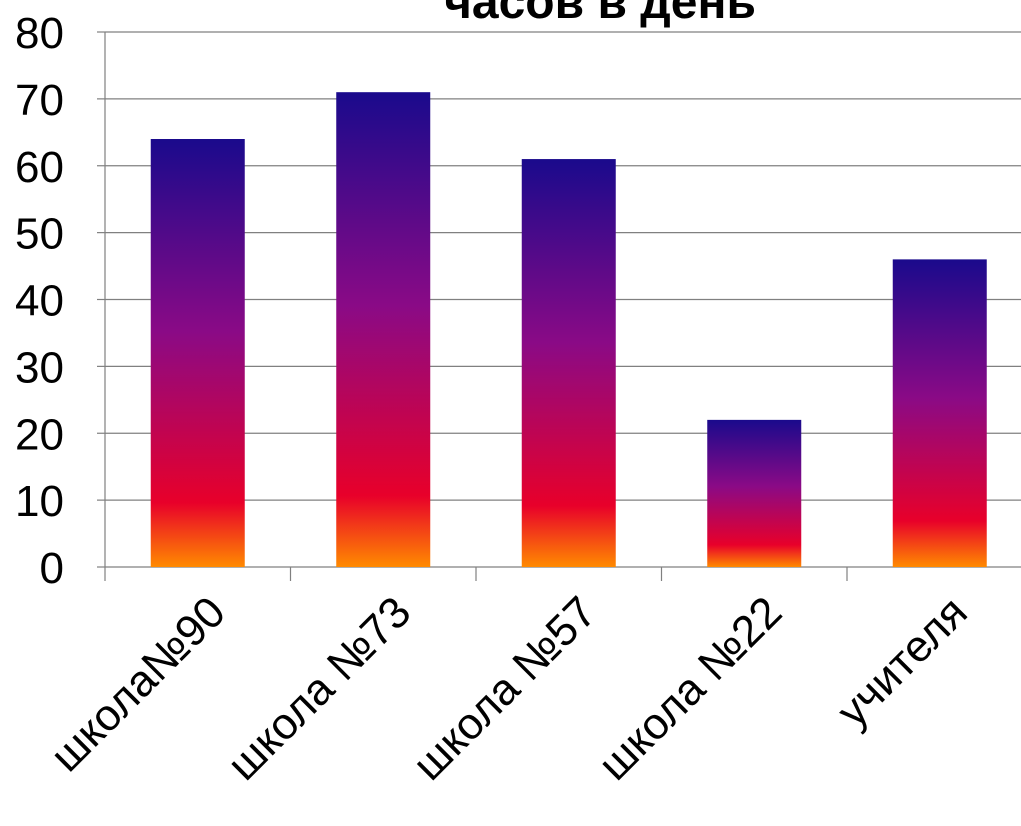  I want to click on x-tick-label: школа №57, so click(505, 688).